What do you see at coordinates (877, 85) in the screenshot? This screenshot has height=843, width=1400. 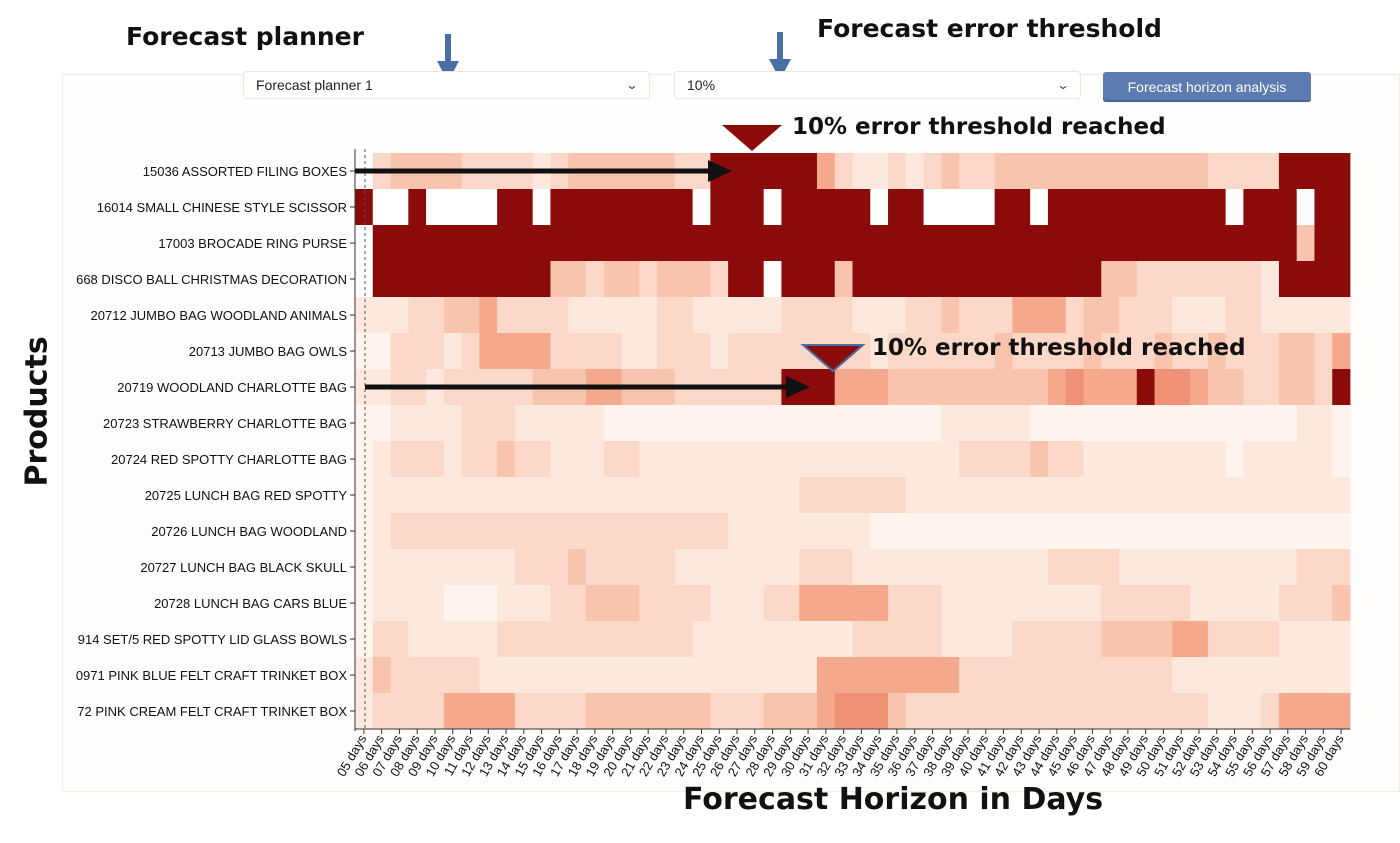 I see `threshold-select: 10% ⌄` at bounding box center [877, 85].